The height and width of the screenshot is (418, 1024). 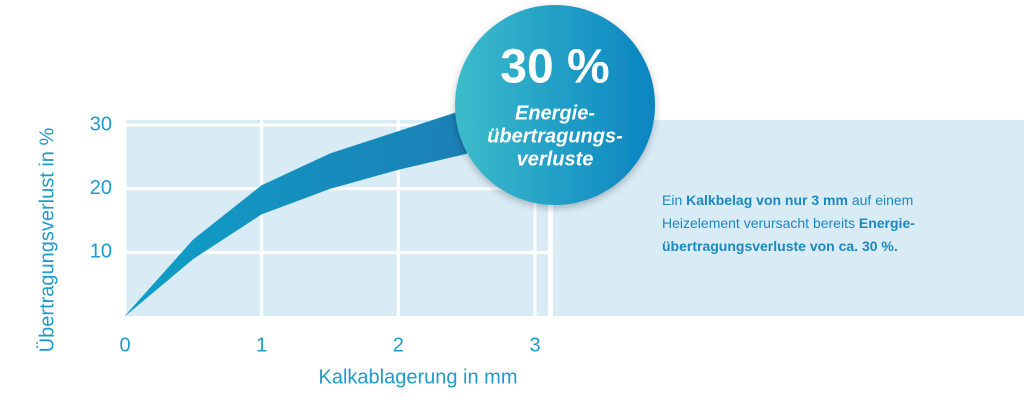 I want to click on y-axis-label: Übertragungsverlust in %, so click(x=47, y=240).